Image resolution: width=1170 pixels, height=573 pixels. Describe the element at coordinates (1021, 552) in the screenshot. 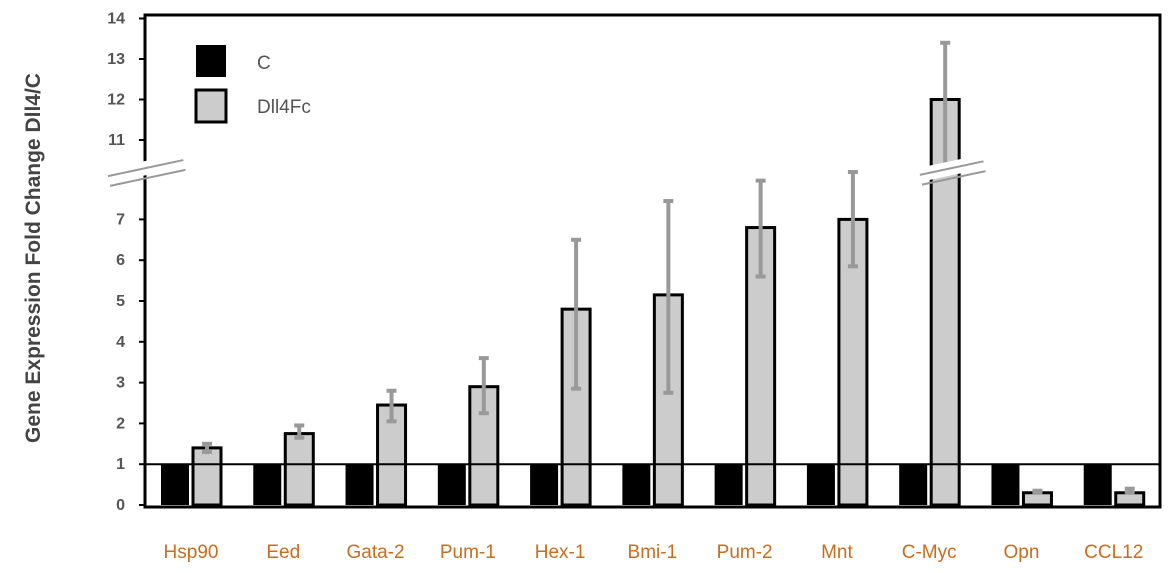

I see `category-label: Opn` at that location.